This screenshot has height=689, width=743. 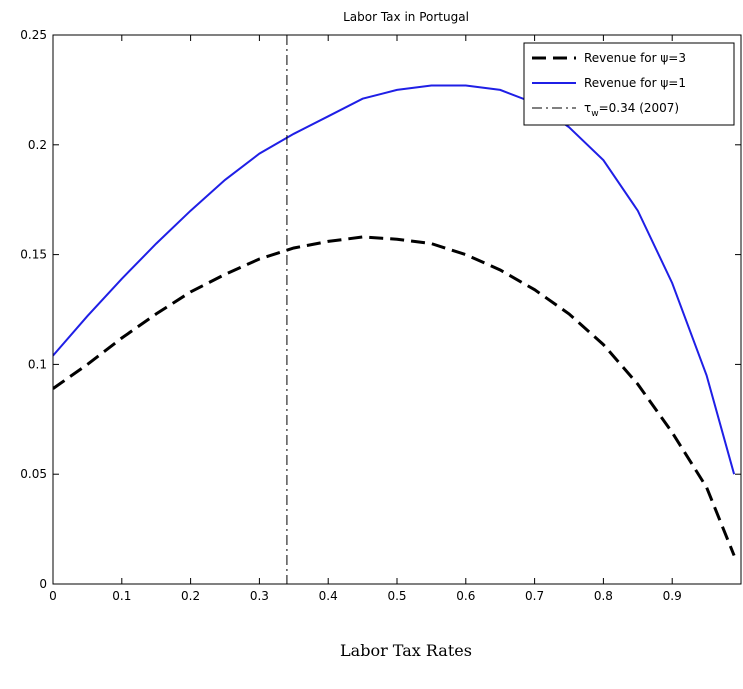 I want to click on legend-entry-label: τw=0.34 (2007), so click(x=631, y=110).